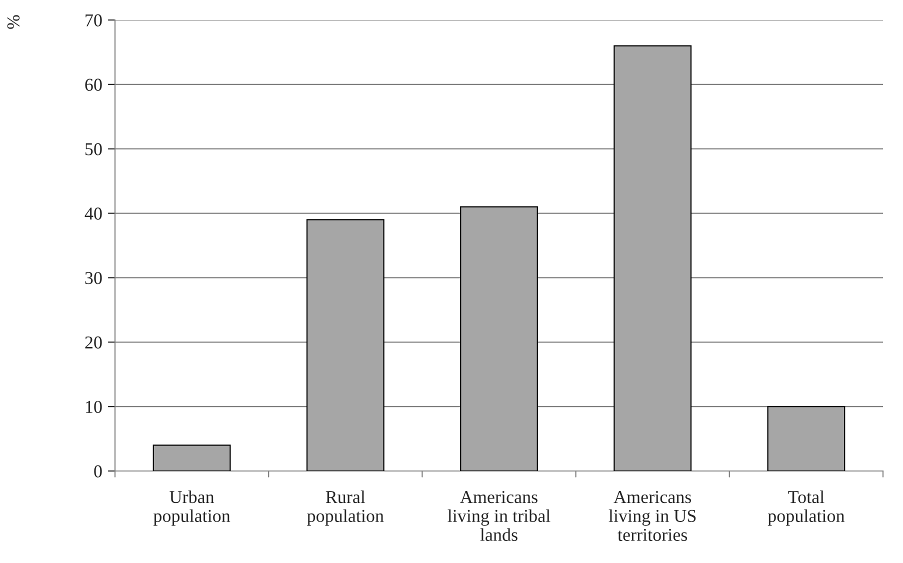  Describe the element at coordinates (191, 508) in the screenshot. I see `x-tick-label: Urban population` at that location.